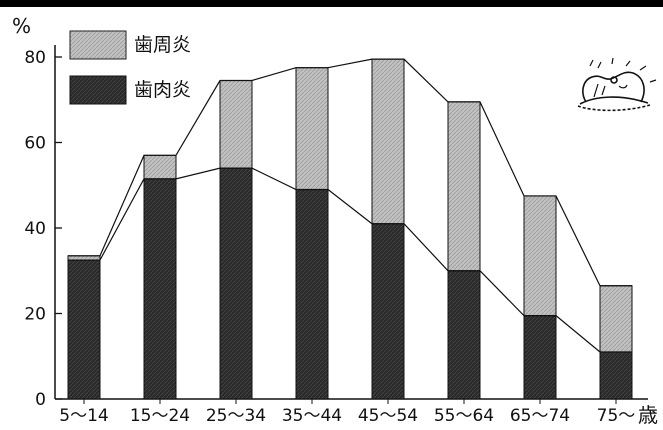 The image size is (663, 430). I want to click on legend: 歯周炎 歯肉炎, so click(130, 67).